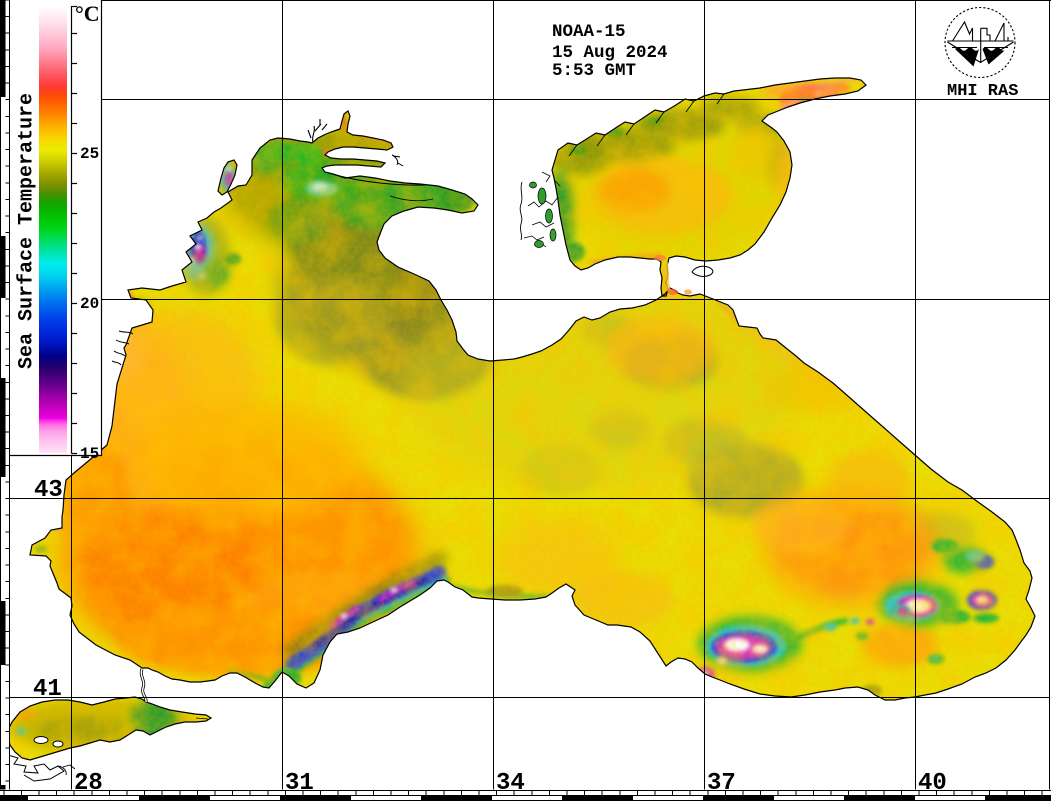 The height and width of the screenshot is (801, 1051). What do you see at coordinates (721, 783) in the screenshot?
I see `svg-text: 37` at bounding box center [721, 783].